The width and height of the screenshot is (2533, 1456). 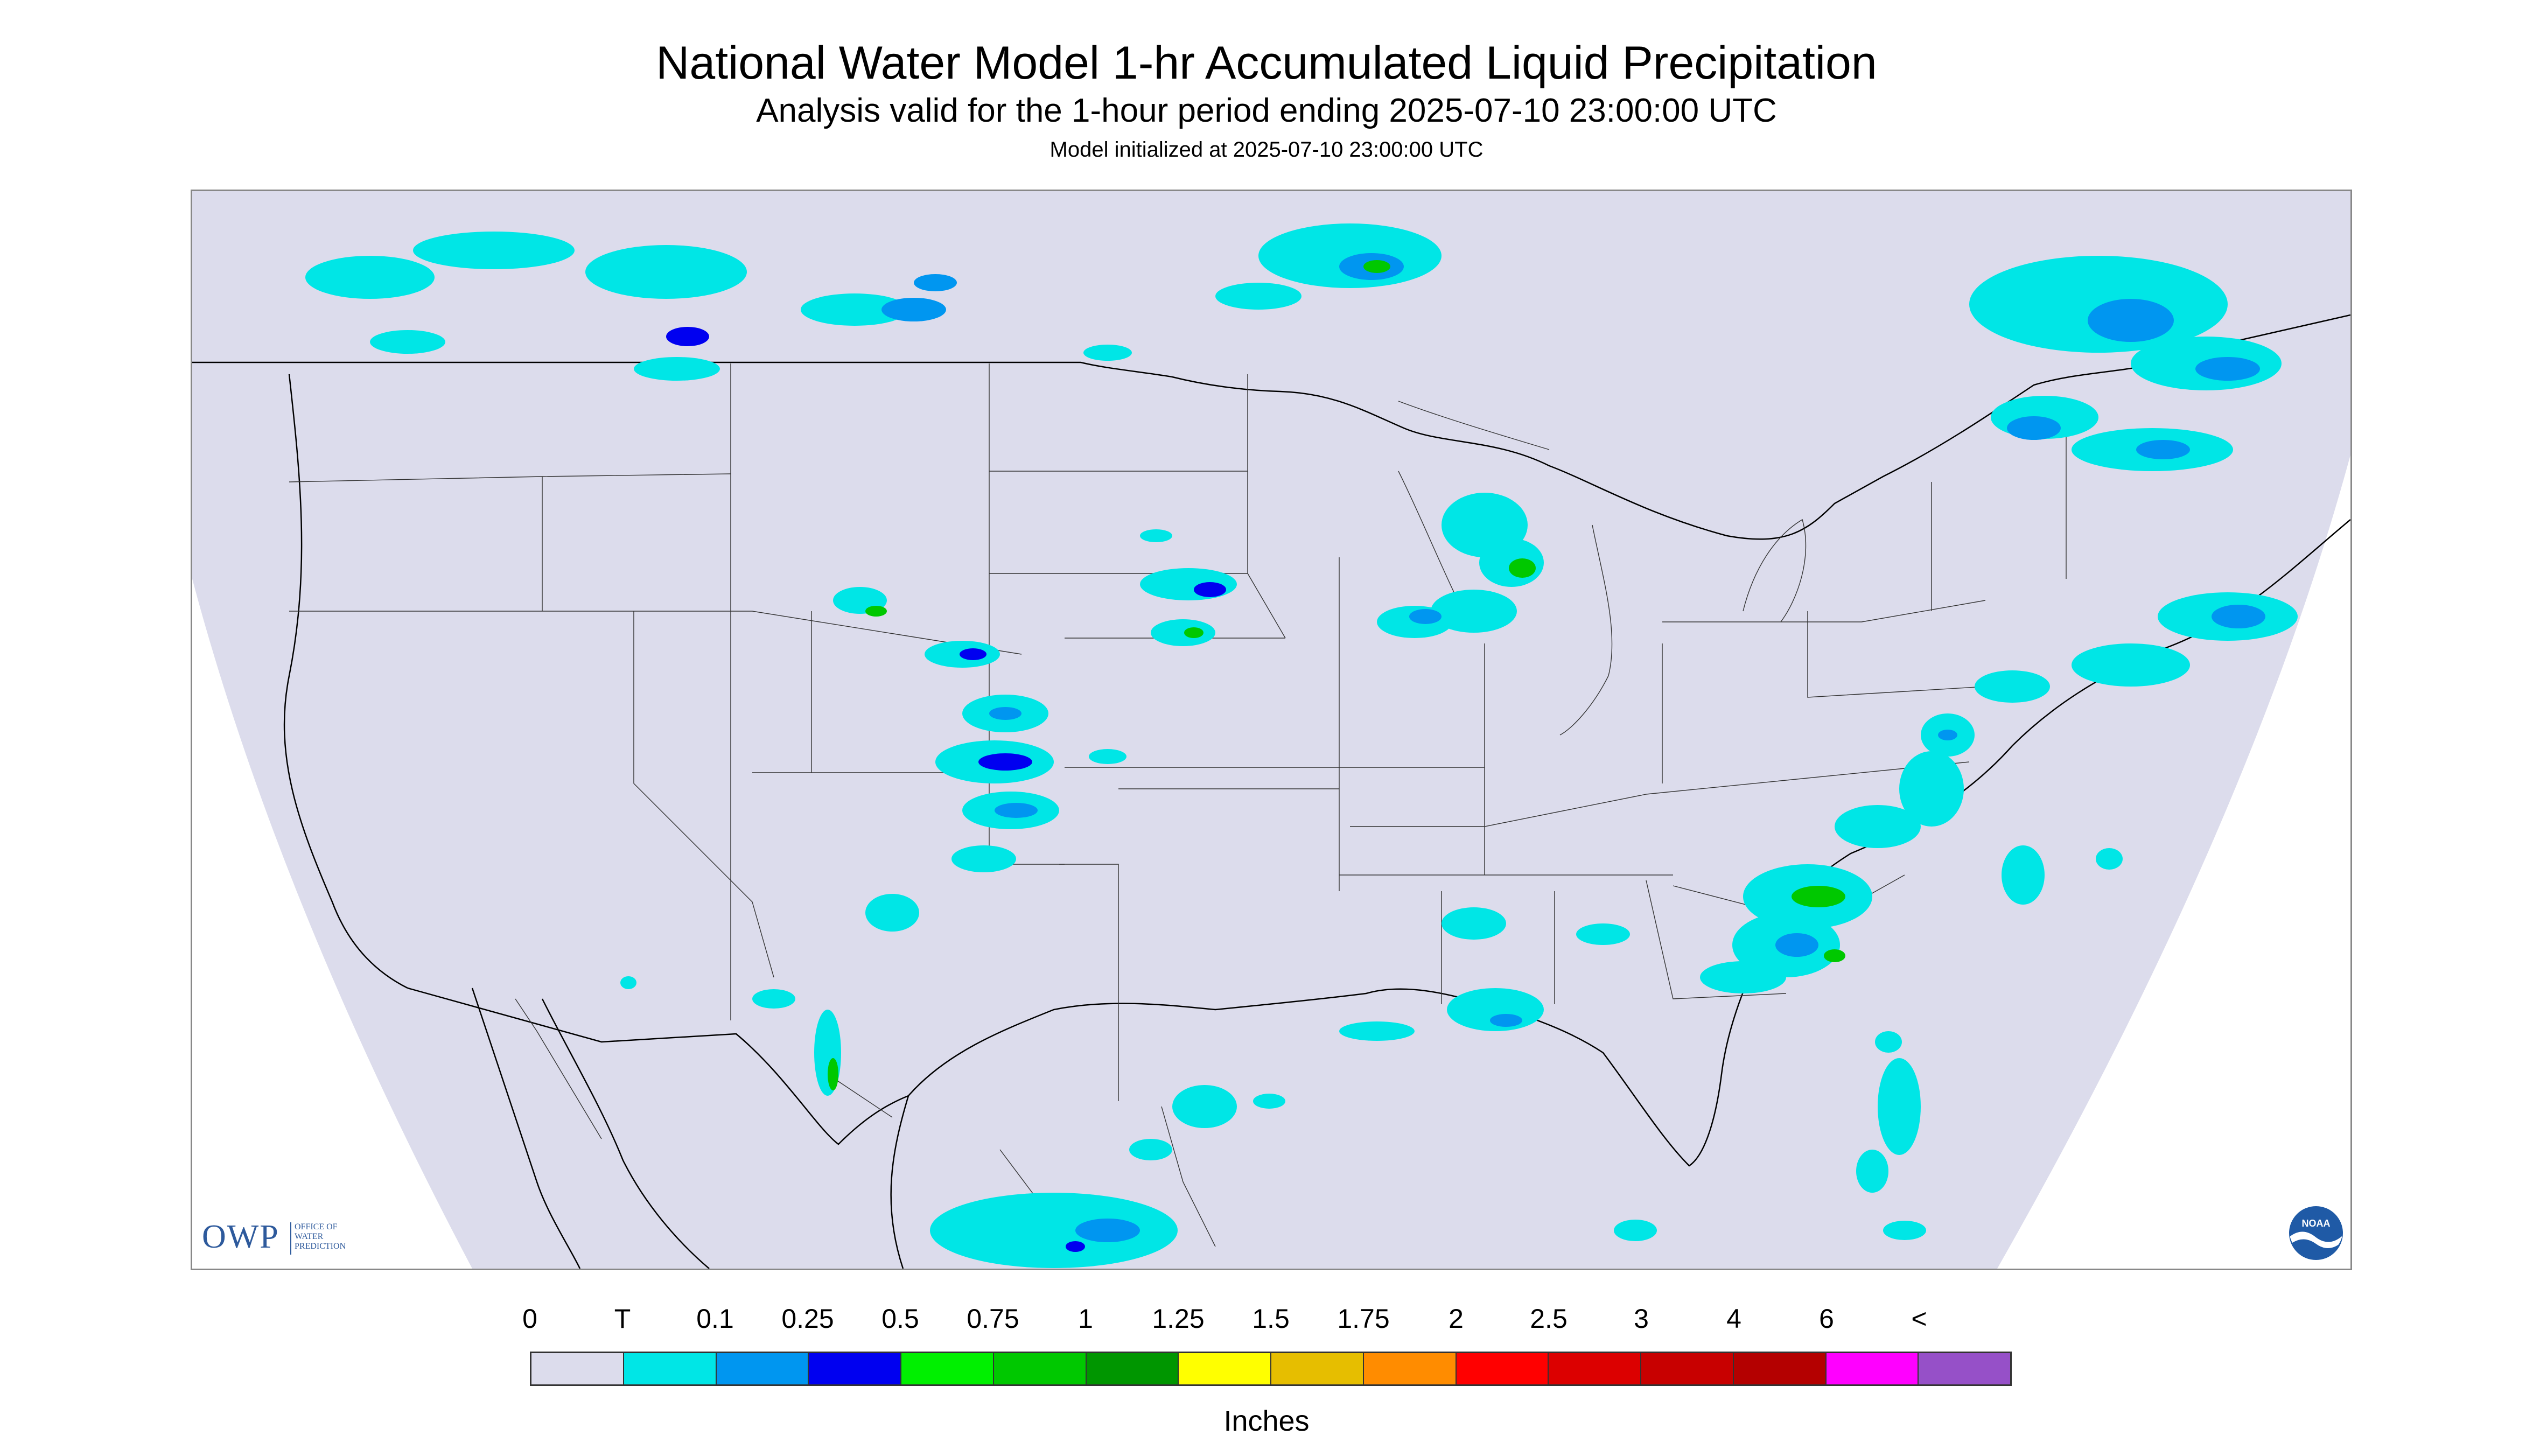 I want to click on legend-tick-label: 0.5, so click(x=900, y=1319).